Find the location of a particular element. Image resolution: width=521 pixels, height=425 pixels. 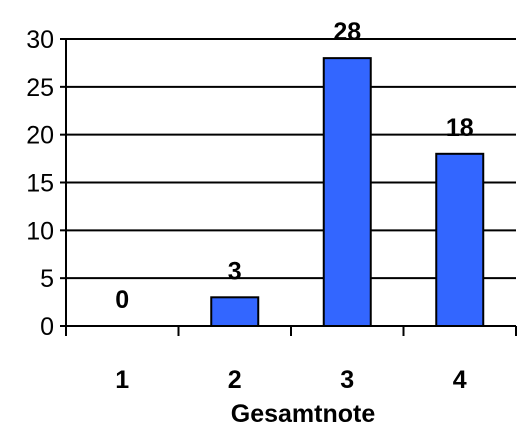

x-tick-label: 2 is located at coordinates (235, 380).